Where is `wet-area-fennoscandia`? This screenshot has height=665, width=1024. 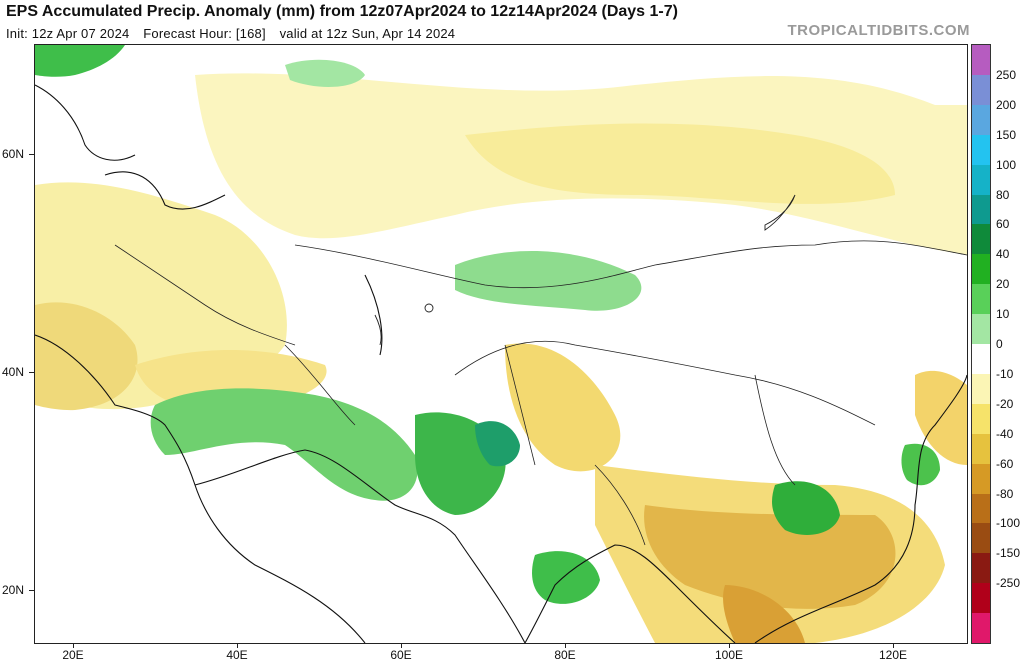 wet-area-fennoscandia is located at coordinates (80, 61).